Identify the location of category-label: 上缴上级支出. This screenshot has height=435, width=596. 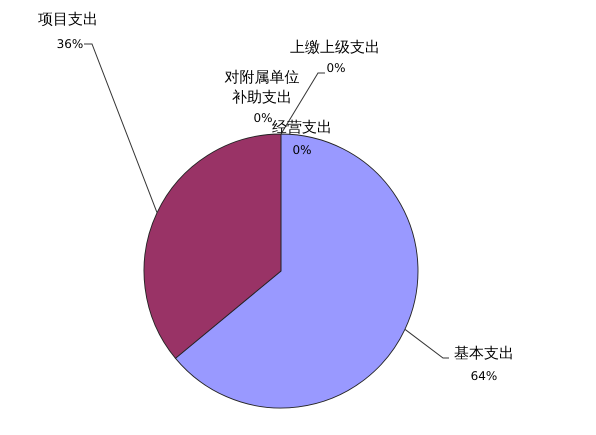
(335, 47).